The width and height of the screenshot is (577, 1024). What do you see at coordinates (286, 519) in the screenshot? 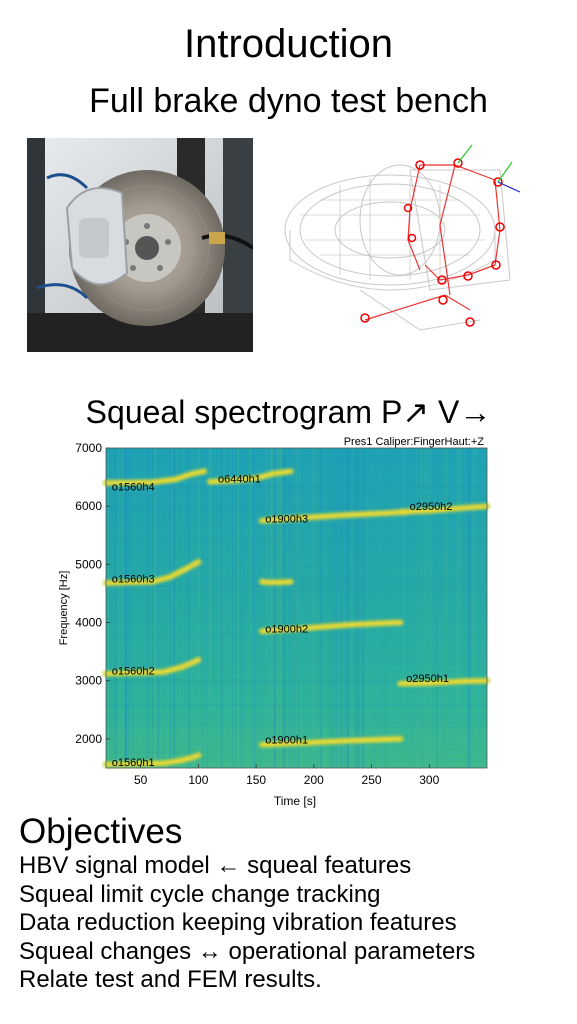
I see `harmonic-label: o1900h3` at bounding box center [286, 519].